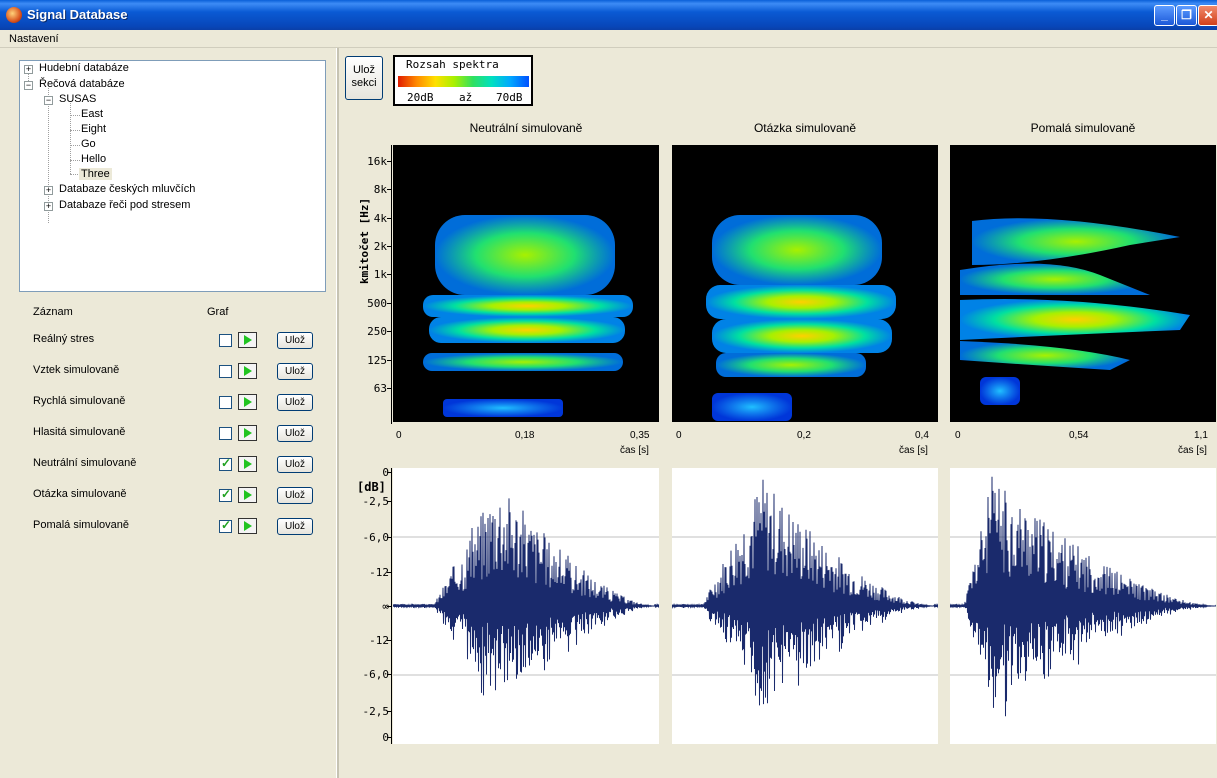 Image resolution: width=1217 pixels, height=778 pixels. What do you see at coordinates (376, 711) in the screenshot?
I see `db-tick-label: -2,5` at bounding box center [376, 711].